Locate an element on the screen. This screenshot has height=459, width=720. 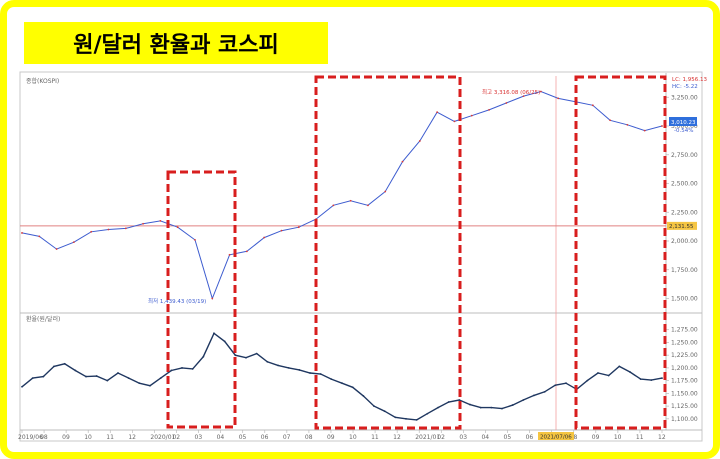
x-tick-label: 2020/01 is located at coordinates (162, 437).